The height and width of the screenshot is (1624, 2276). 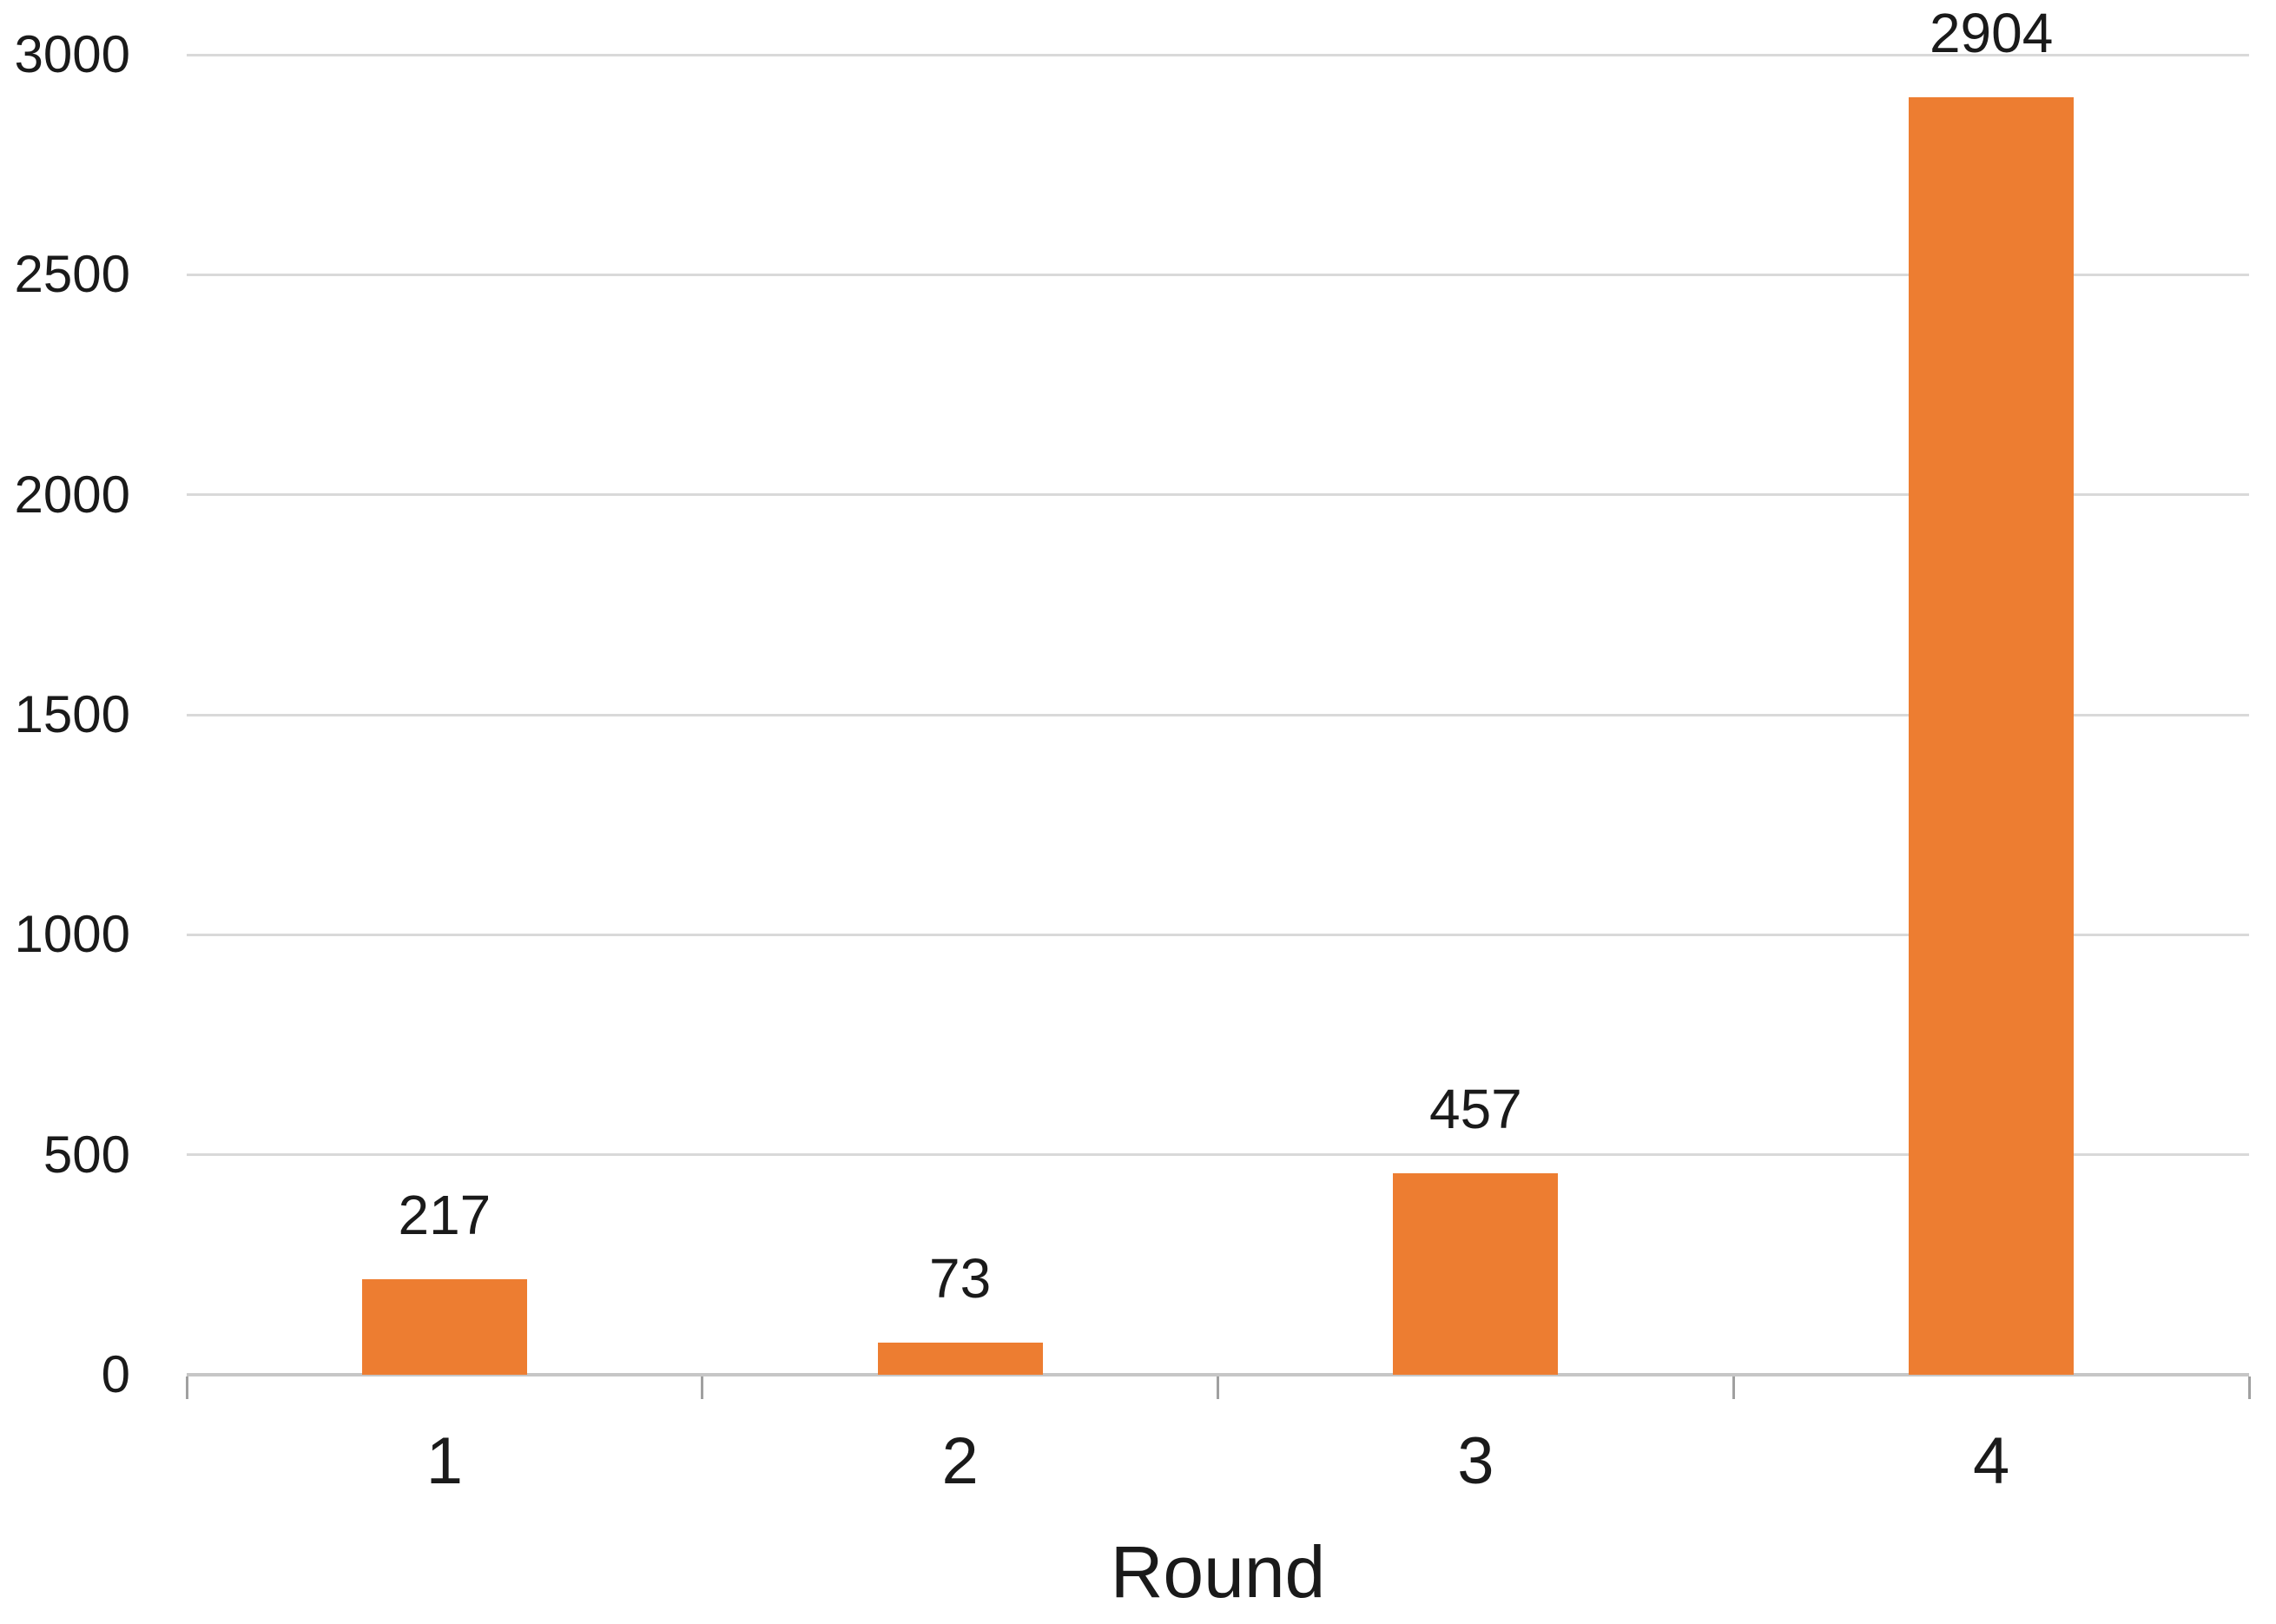 What do you see at coordinates (1476, 1461) in the screenshot?
I see `x-axis-category-label: 3` at bounding box center [1476, 1461].